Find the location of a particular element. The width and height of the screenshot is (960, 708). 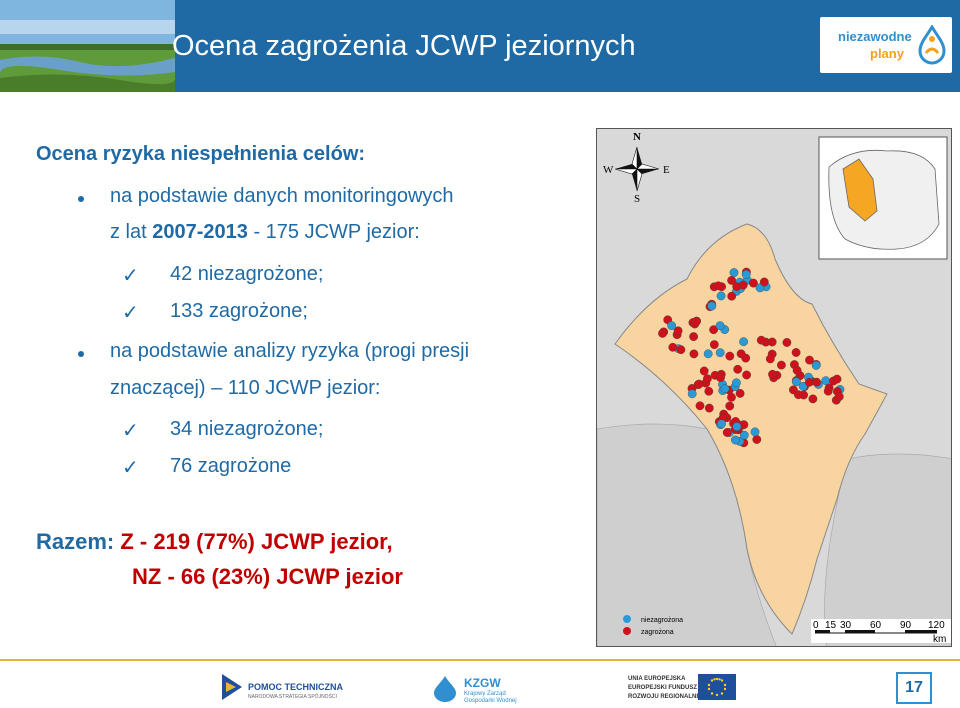

bullet1-line1: na podstawie danych monitoringowych is located at coordinates (282, 196).